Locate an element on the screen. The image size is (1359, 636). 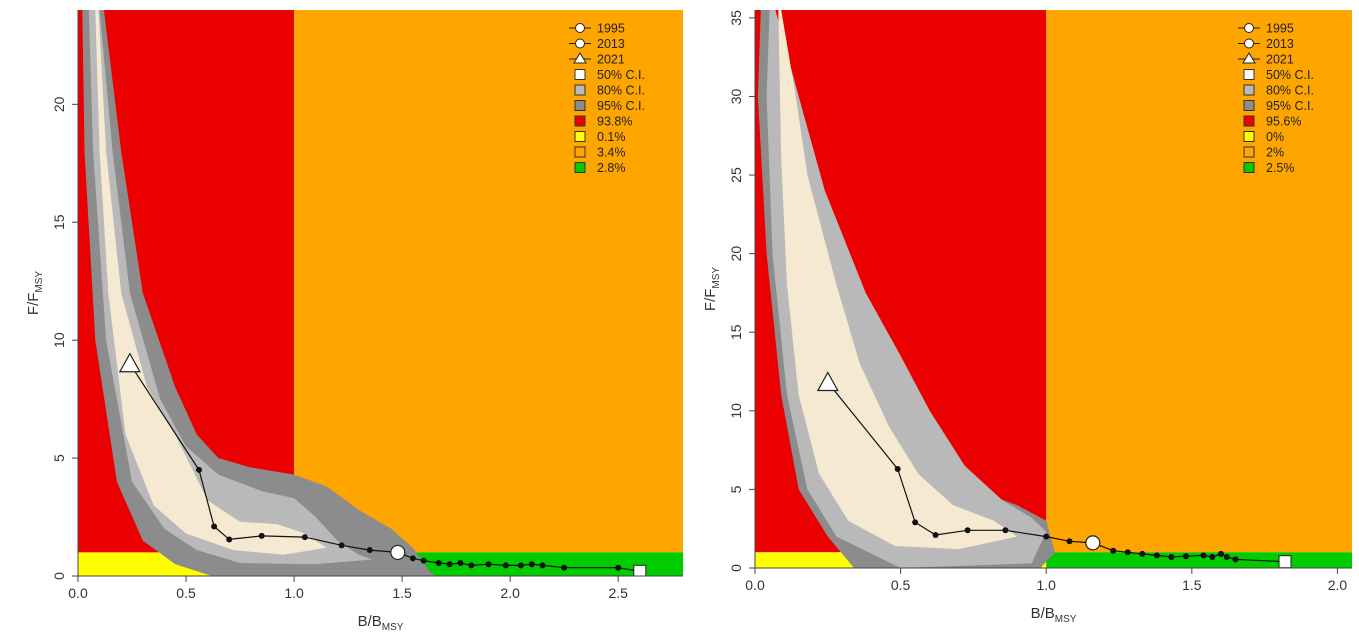
legend-label: 3.4% is located at coordinates (611, 153).